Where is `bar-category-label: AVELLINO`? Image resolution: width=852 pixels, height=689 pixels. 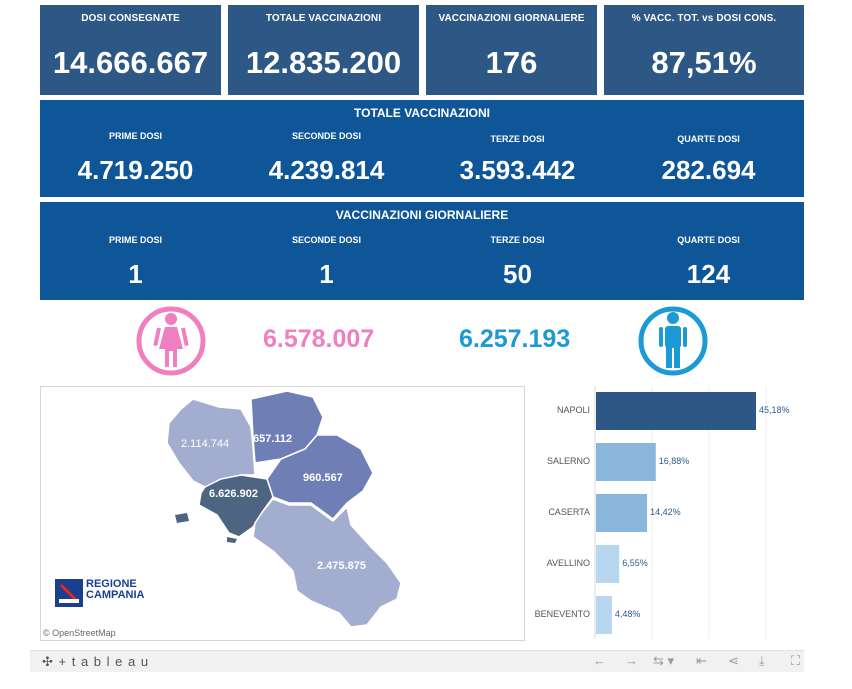
bar-category-label: AVELLINO is located at coordinates (568, 563).